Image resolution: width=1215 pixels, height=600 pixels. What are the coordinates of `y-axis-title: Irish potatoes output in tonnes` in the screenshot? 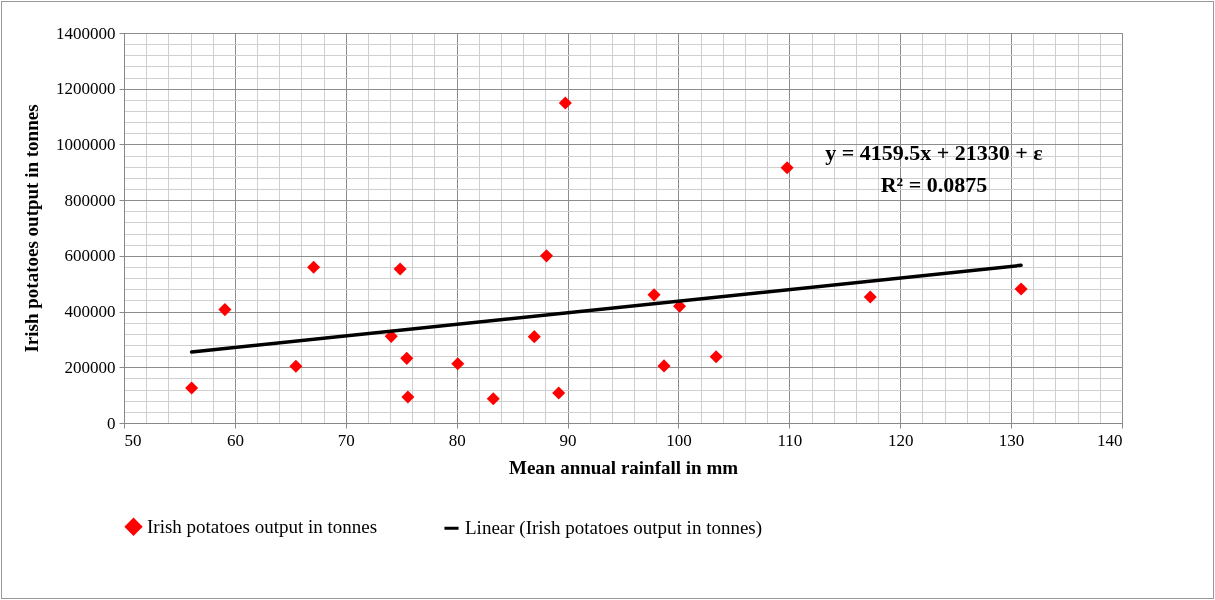 It's located at (31, 228).